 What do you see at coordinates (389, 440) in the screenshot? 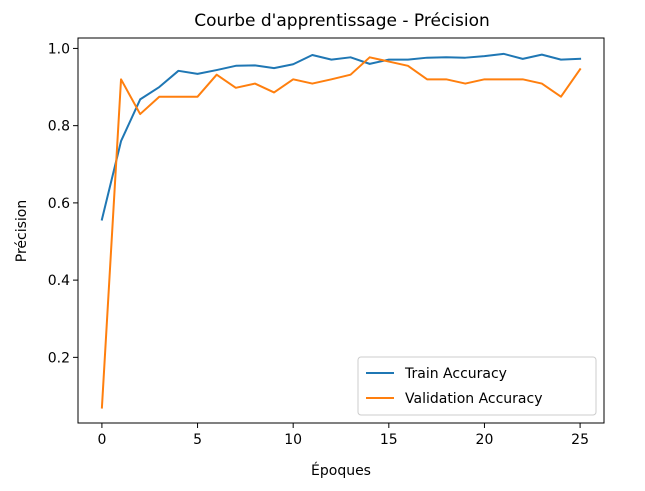
I see `x-tick-label: 15` at bounding box center [389, 440].